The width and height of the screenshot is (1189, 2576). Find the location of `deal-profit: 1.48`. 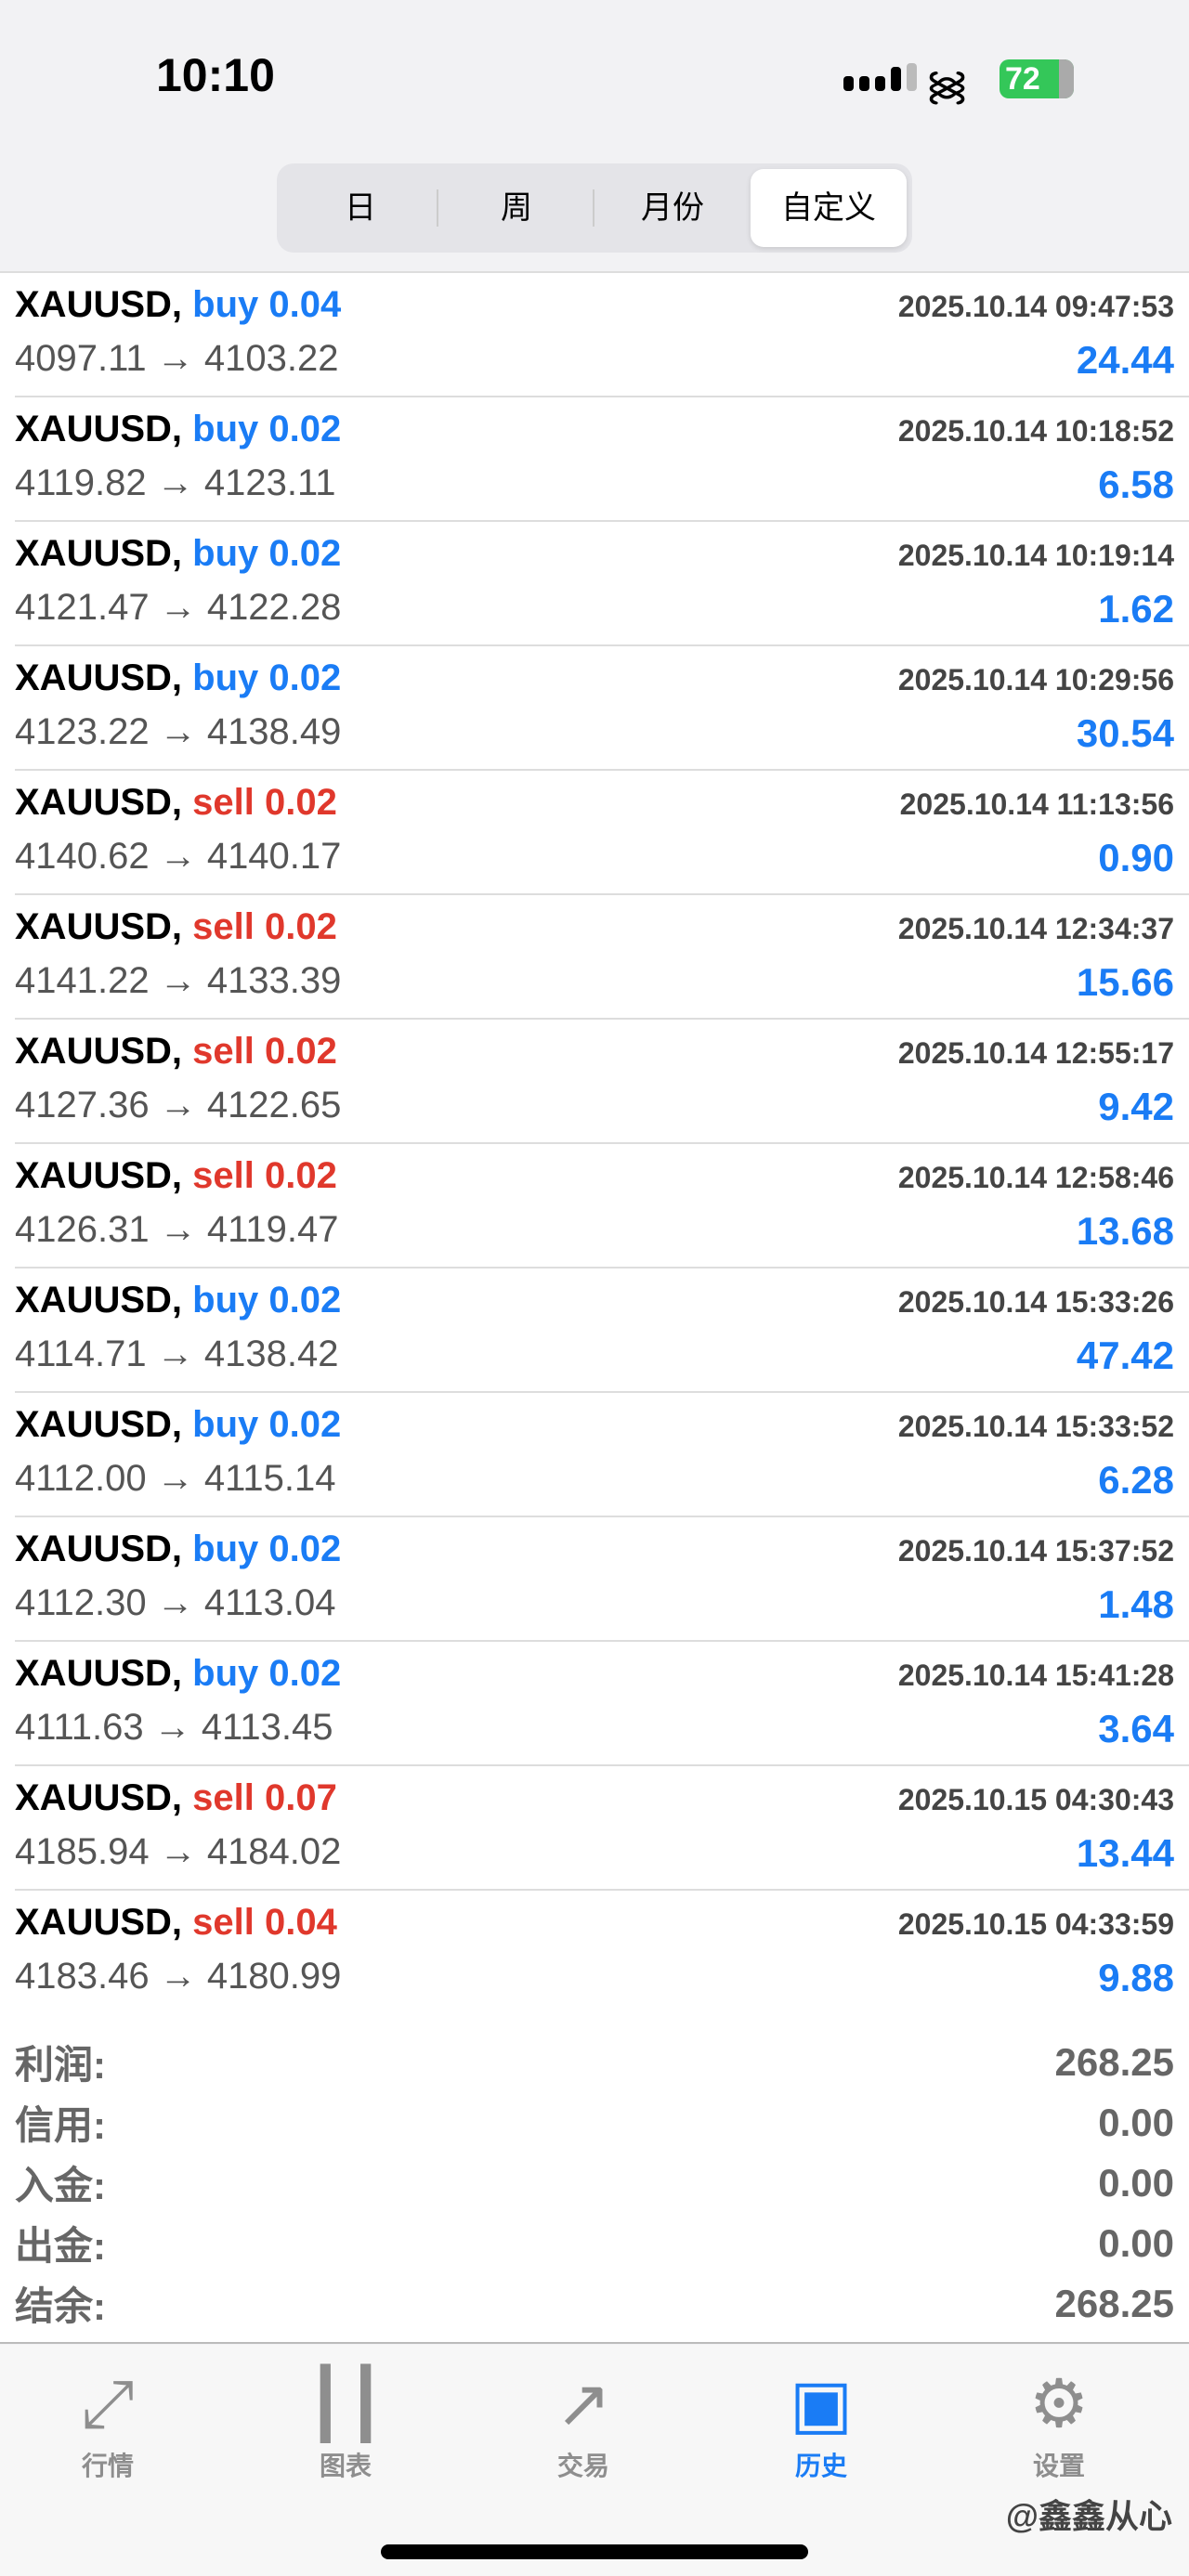

deal-profit: 1.48 is located at coordinates (1136, 1604).